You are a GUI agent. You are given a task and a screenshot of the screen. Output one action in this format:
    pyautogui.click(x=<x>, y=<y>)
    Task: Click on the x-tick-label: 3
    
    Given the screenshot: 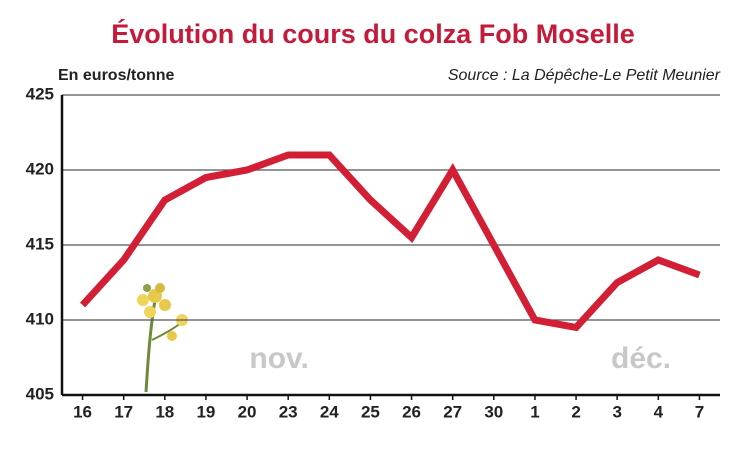 What is the action you would take?
    pyautogui.click(x=616, y=411)
    